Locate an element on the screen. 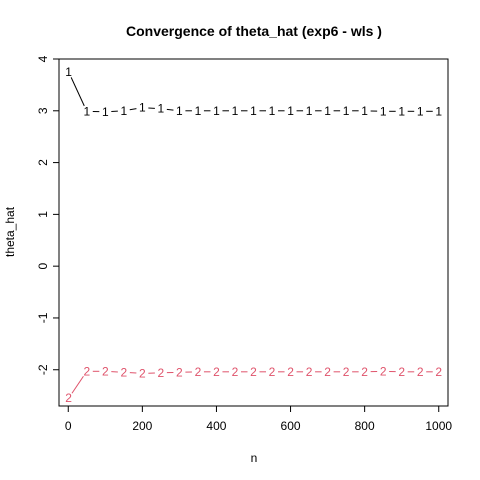 The height and width of the screenshot is (480, 480). y-tick-label: -1 is located at coordinates (43, 317).